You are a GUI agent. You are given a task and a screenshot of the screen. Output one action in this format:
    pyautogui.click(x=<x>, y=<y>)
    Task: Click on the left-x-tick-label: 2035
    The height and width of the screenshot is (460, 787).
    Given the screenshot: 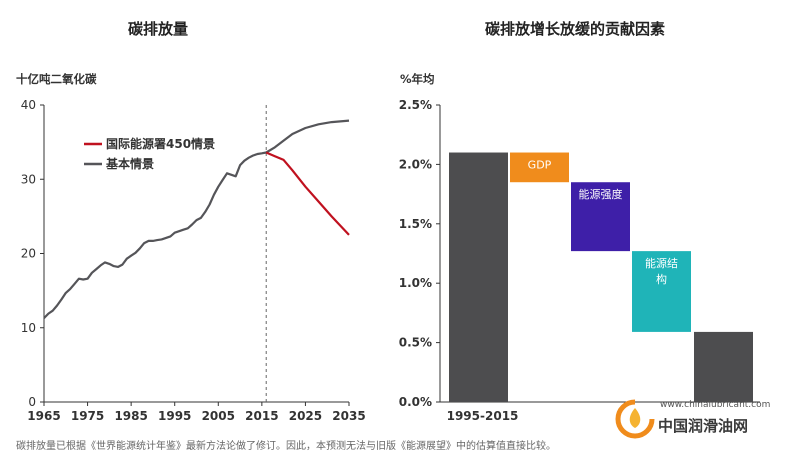 What is the action you would take?
    pyautogui.click(x=348, y=416)
    